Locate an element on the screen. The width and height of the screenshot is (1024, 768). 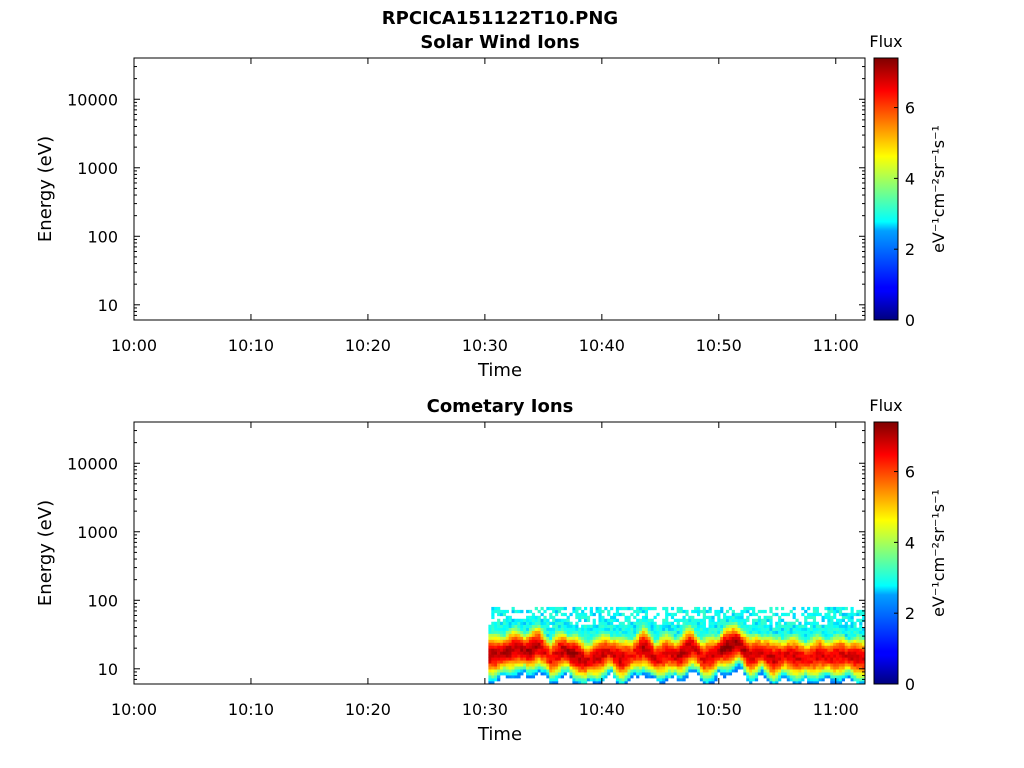
colorbar is located at coordinates (886, 553).